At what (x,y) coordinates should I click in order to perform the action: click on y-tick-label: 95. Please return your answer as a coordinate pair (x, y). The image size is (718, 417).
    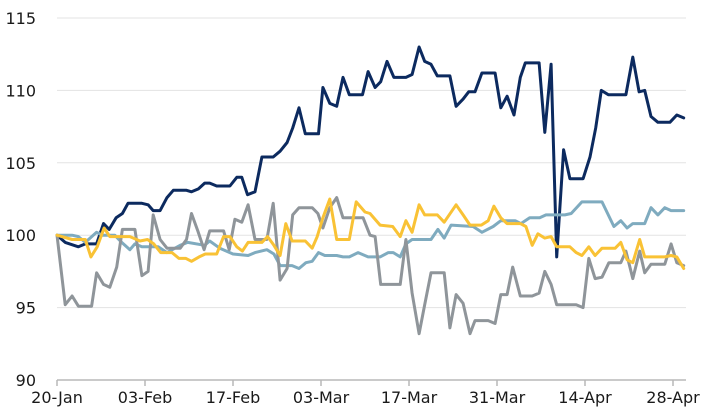
    Looking at the image, I should click on (26, 308).